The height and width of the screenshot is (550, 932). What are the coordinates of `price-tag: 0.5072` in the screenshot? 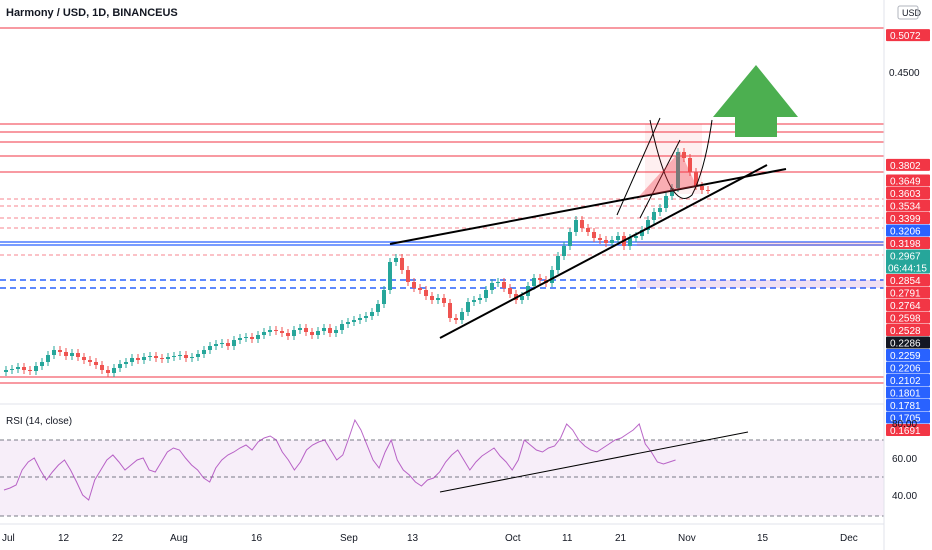 It's located at (908, 35).